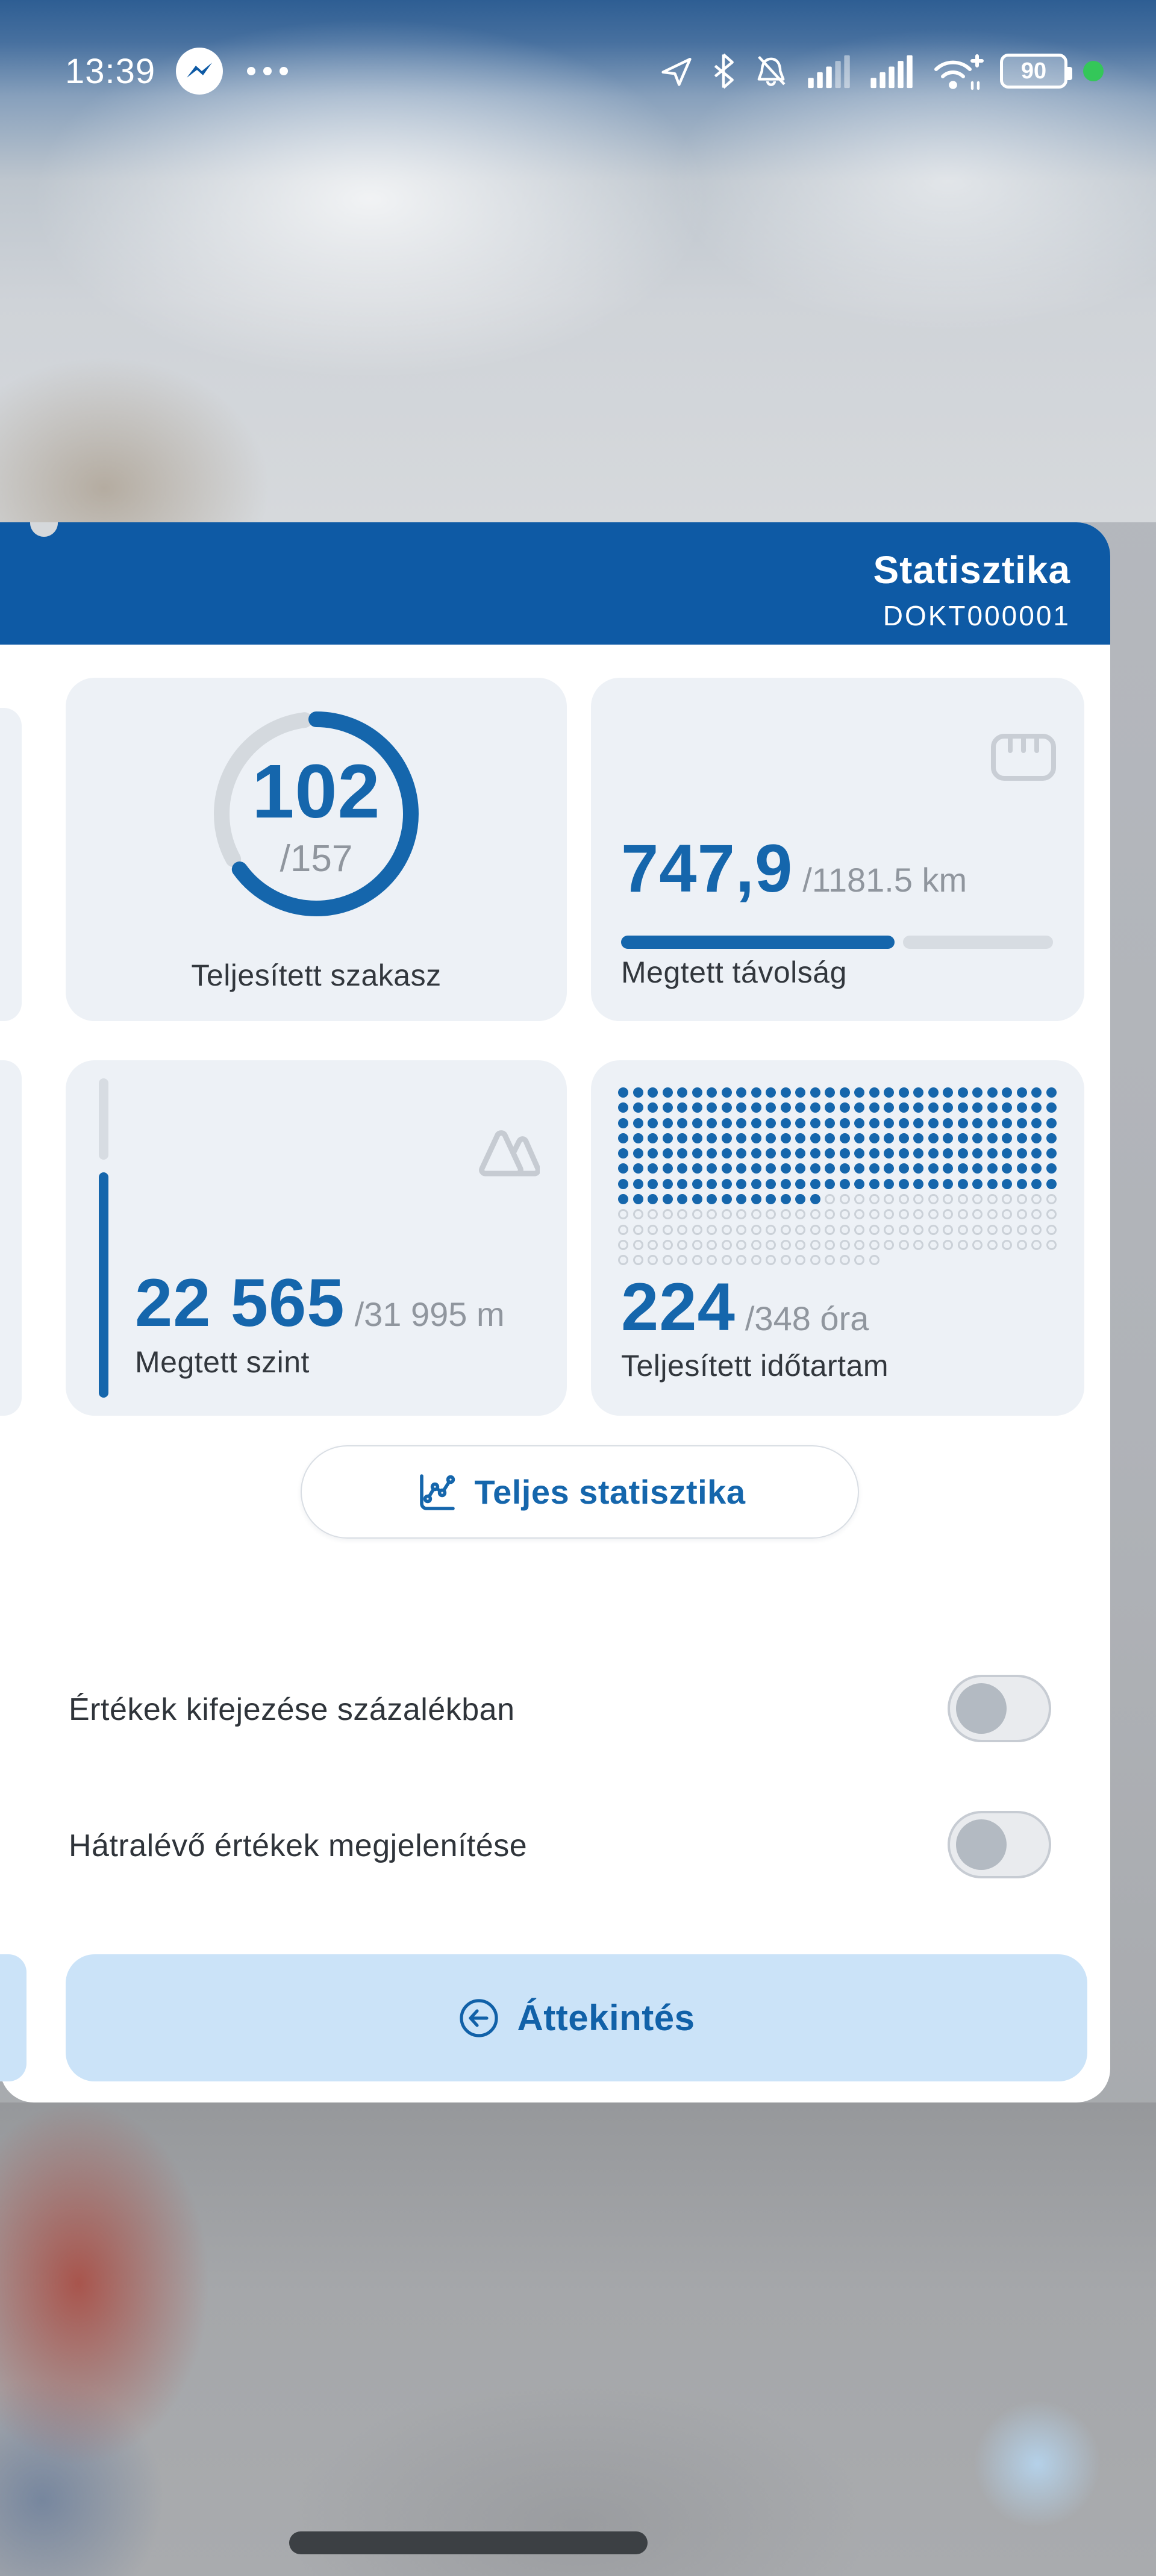  What do you see at coordinates (298, 1846) in the screenshot?
I see `toggle-remaining-label: Hátralévő értékek megjelenítése` at bounding box center [298, 1846].